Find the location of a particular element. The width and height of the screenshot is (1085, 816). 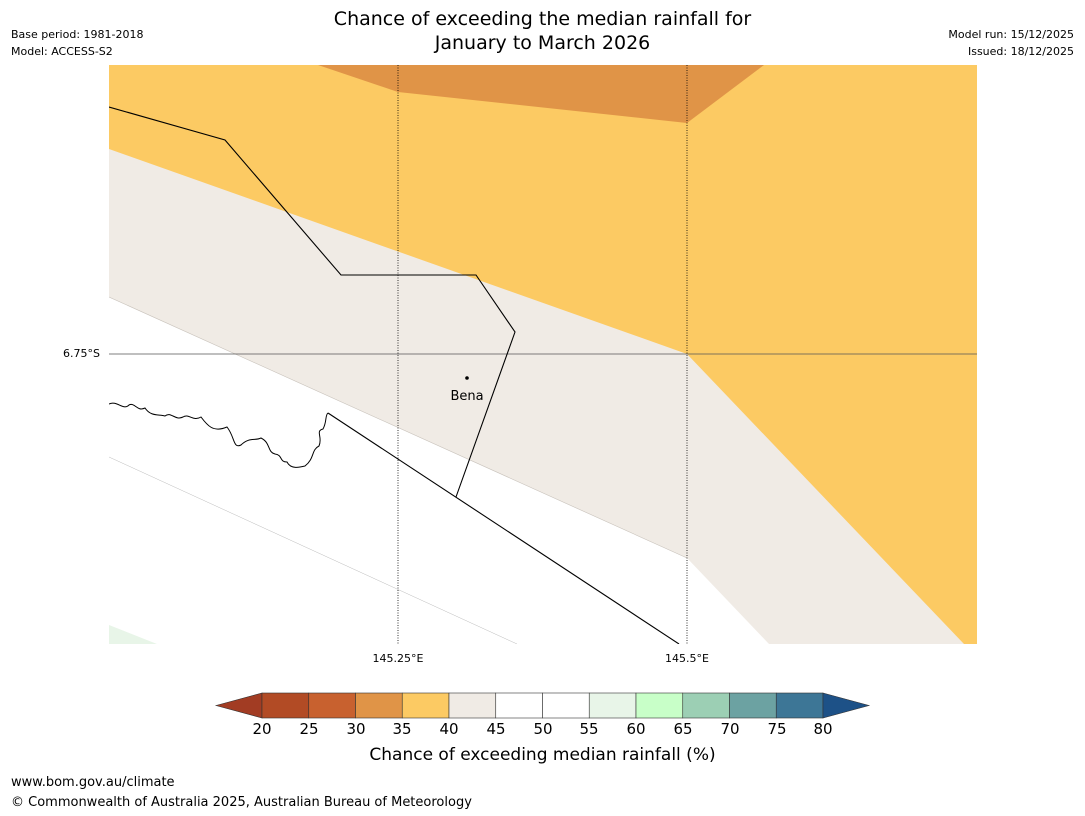

colorbar-tick: 80 is located at coordinates (823, 729).